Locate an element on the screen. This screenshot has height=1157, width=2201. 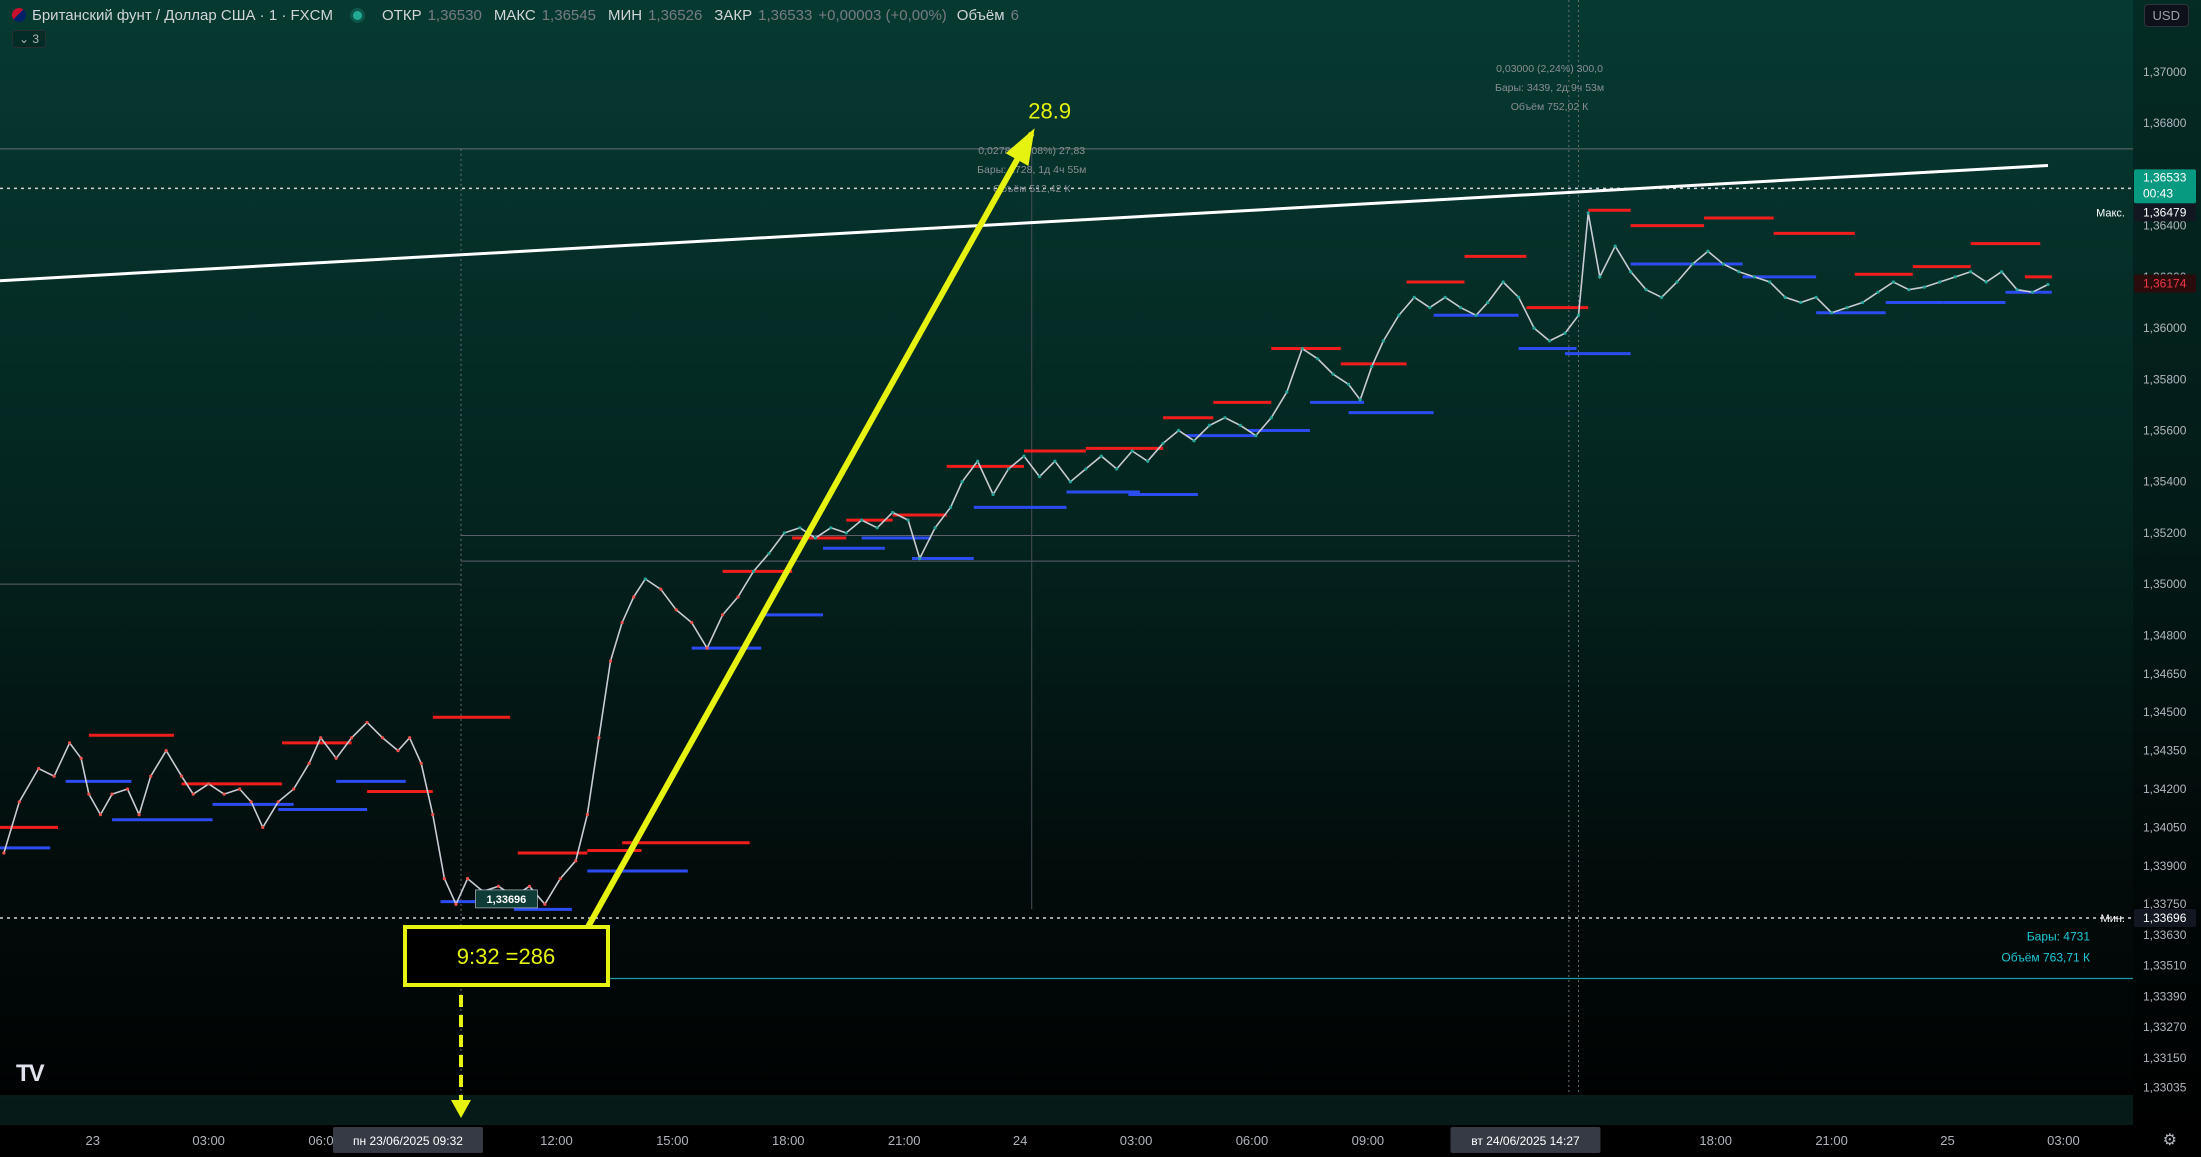
secondary-price-tag-bg is located at coordinates (2165, 283).